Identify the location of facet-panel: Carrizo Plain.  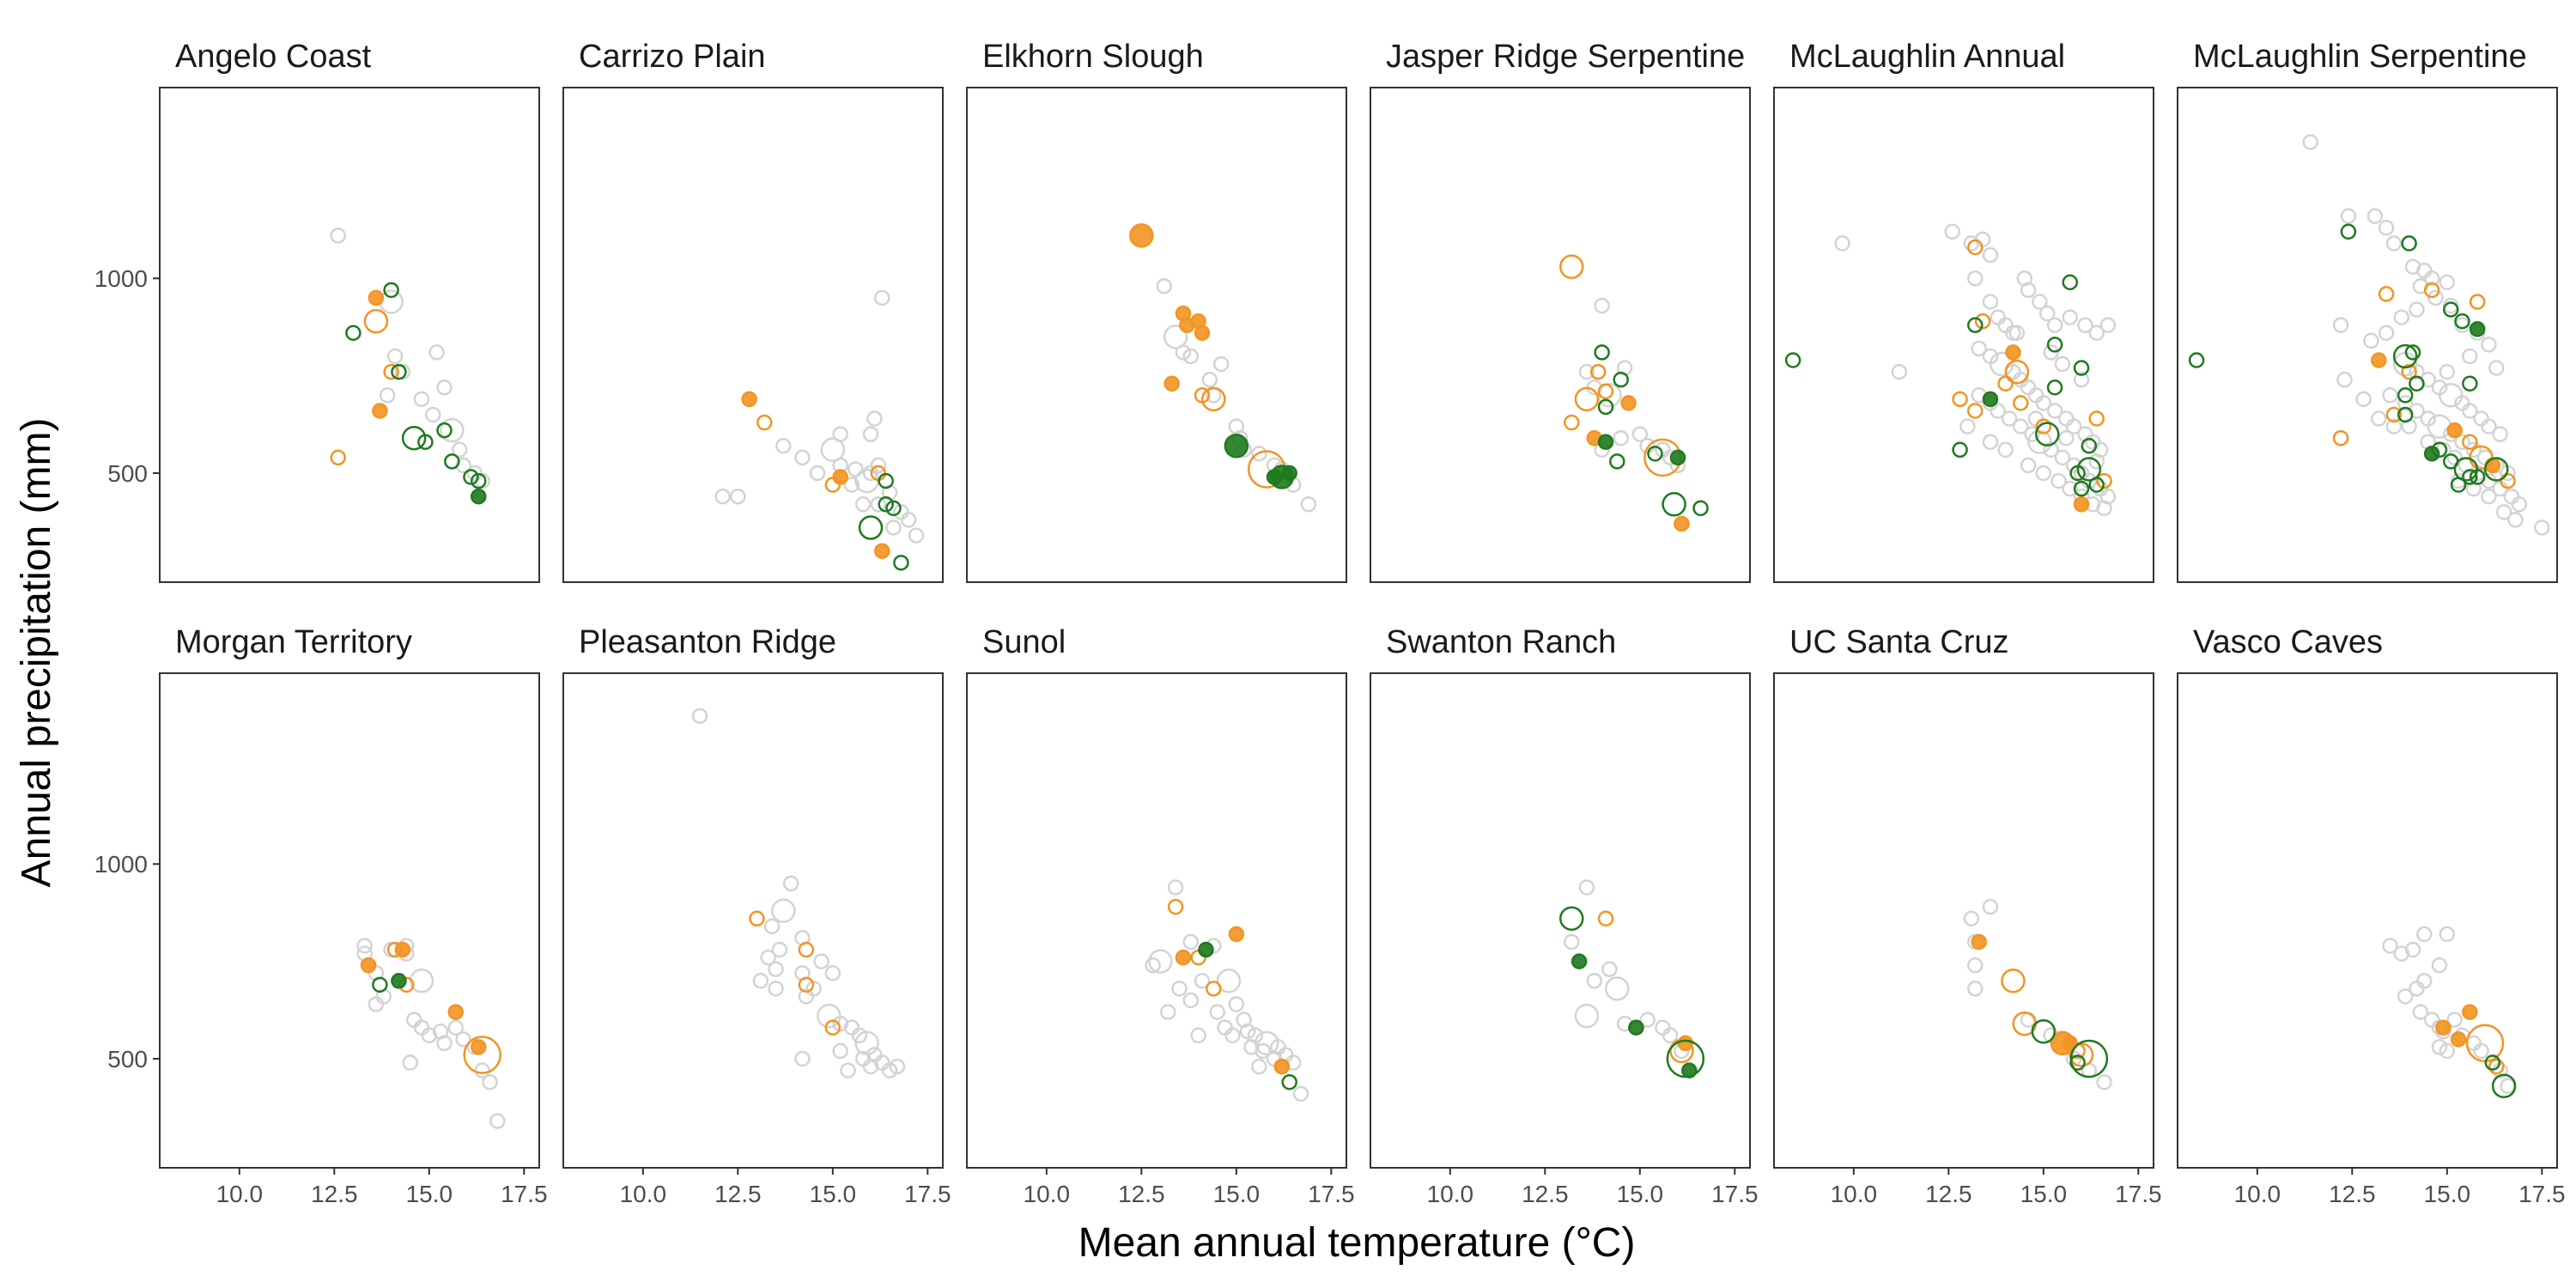
(753, 311).